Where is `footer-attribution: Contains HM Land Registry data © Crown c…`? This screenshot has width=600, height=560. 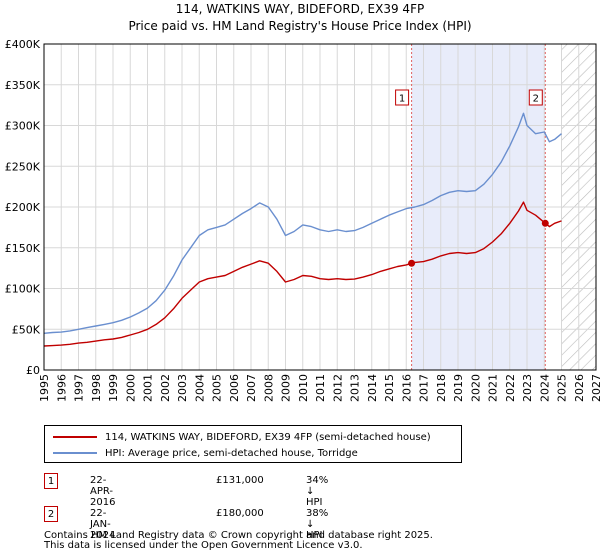
footer-attribution: Contains HM Land Registry data © Crown c… is located at coordinates (238, 541).